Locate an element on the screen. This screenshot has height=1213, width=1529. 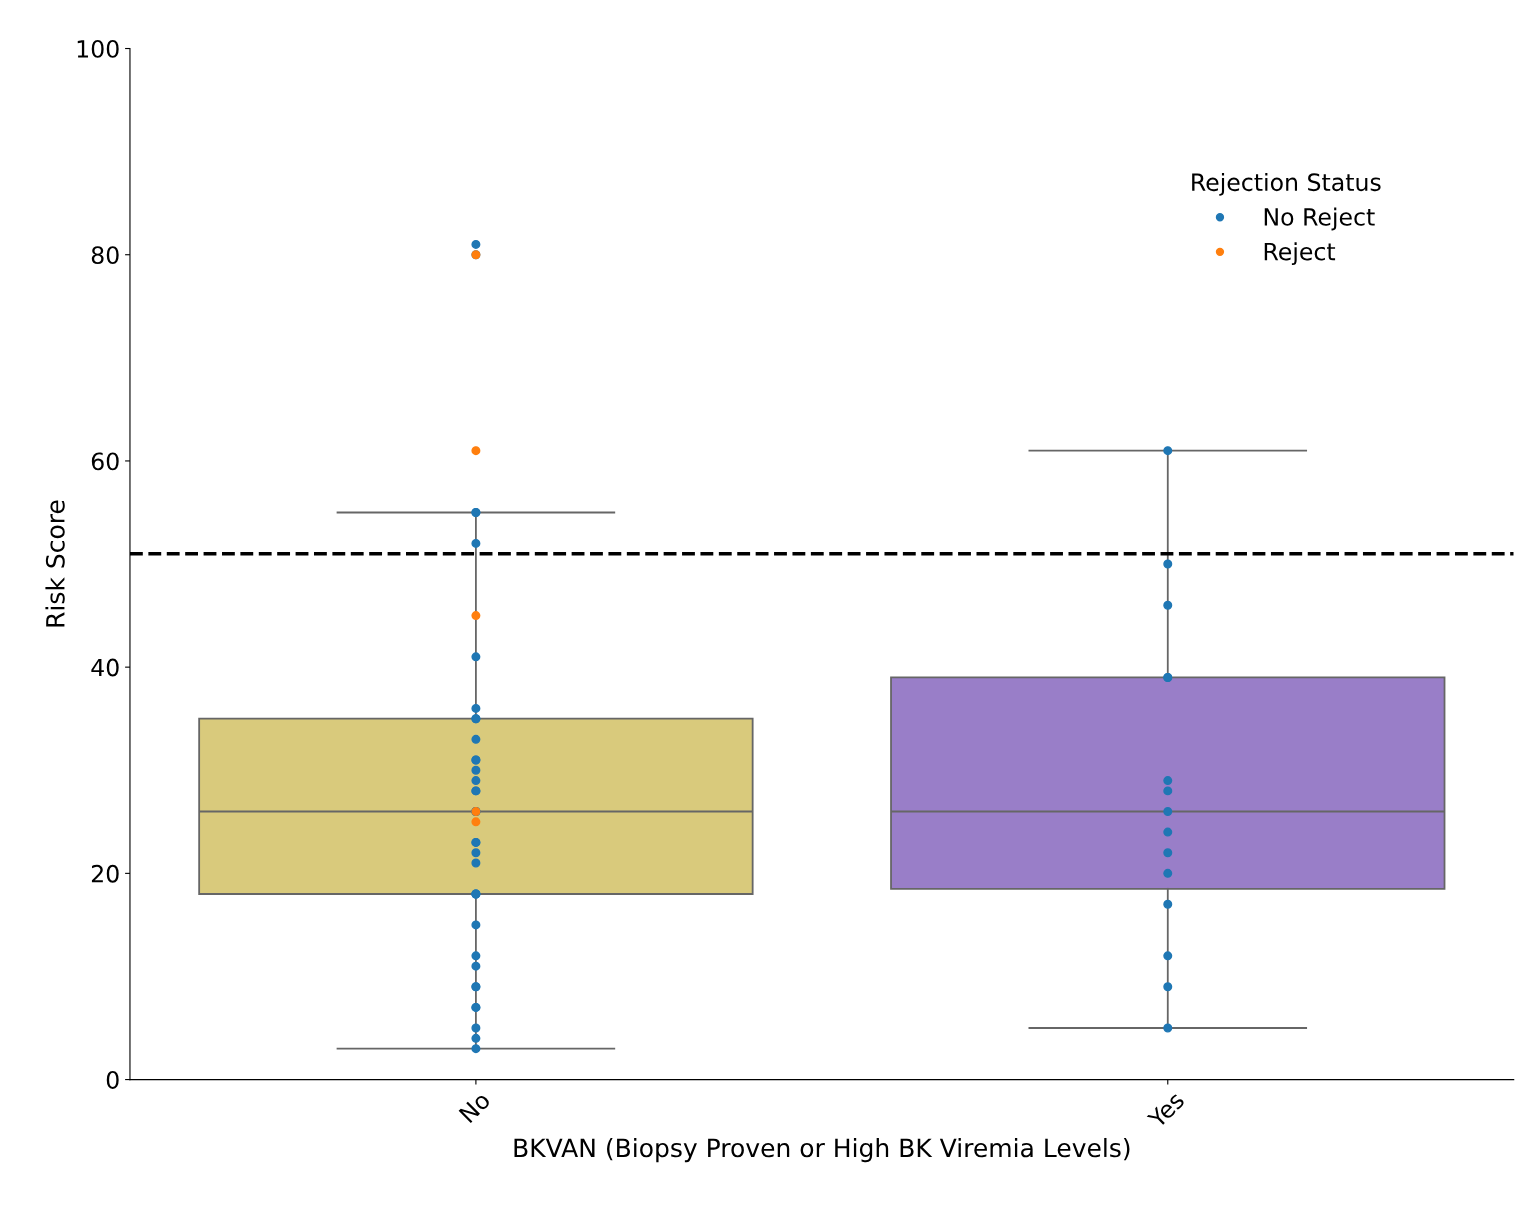
y-axis-title: Risk Score is located at coordinates (55, 563).